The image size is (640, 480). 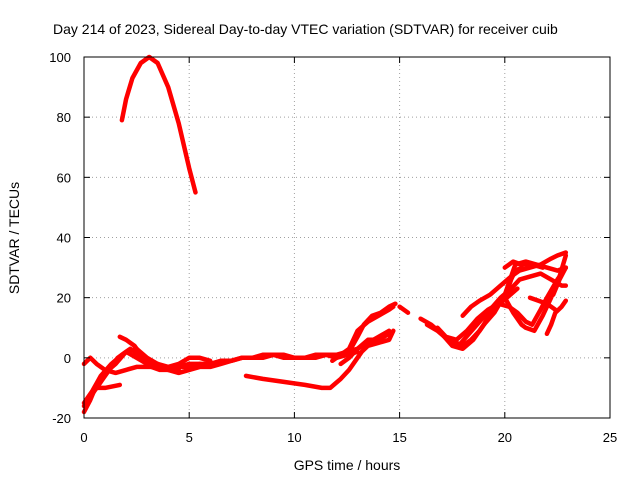 What do you see at coordinates (347, 465) in the screenshot?
I see `x-axis-label: GPS time / hours` at bounding box center [347, 465].